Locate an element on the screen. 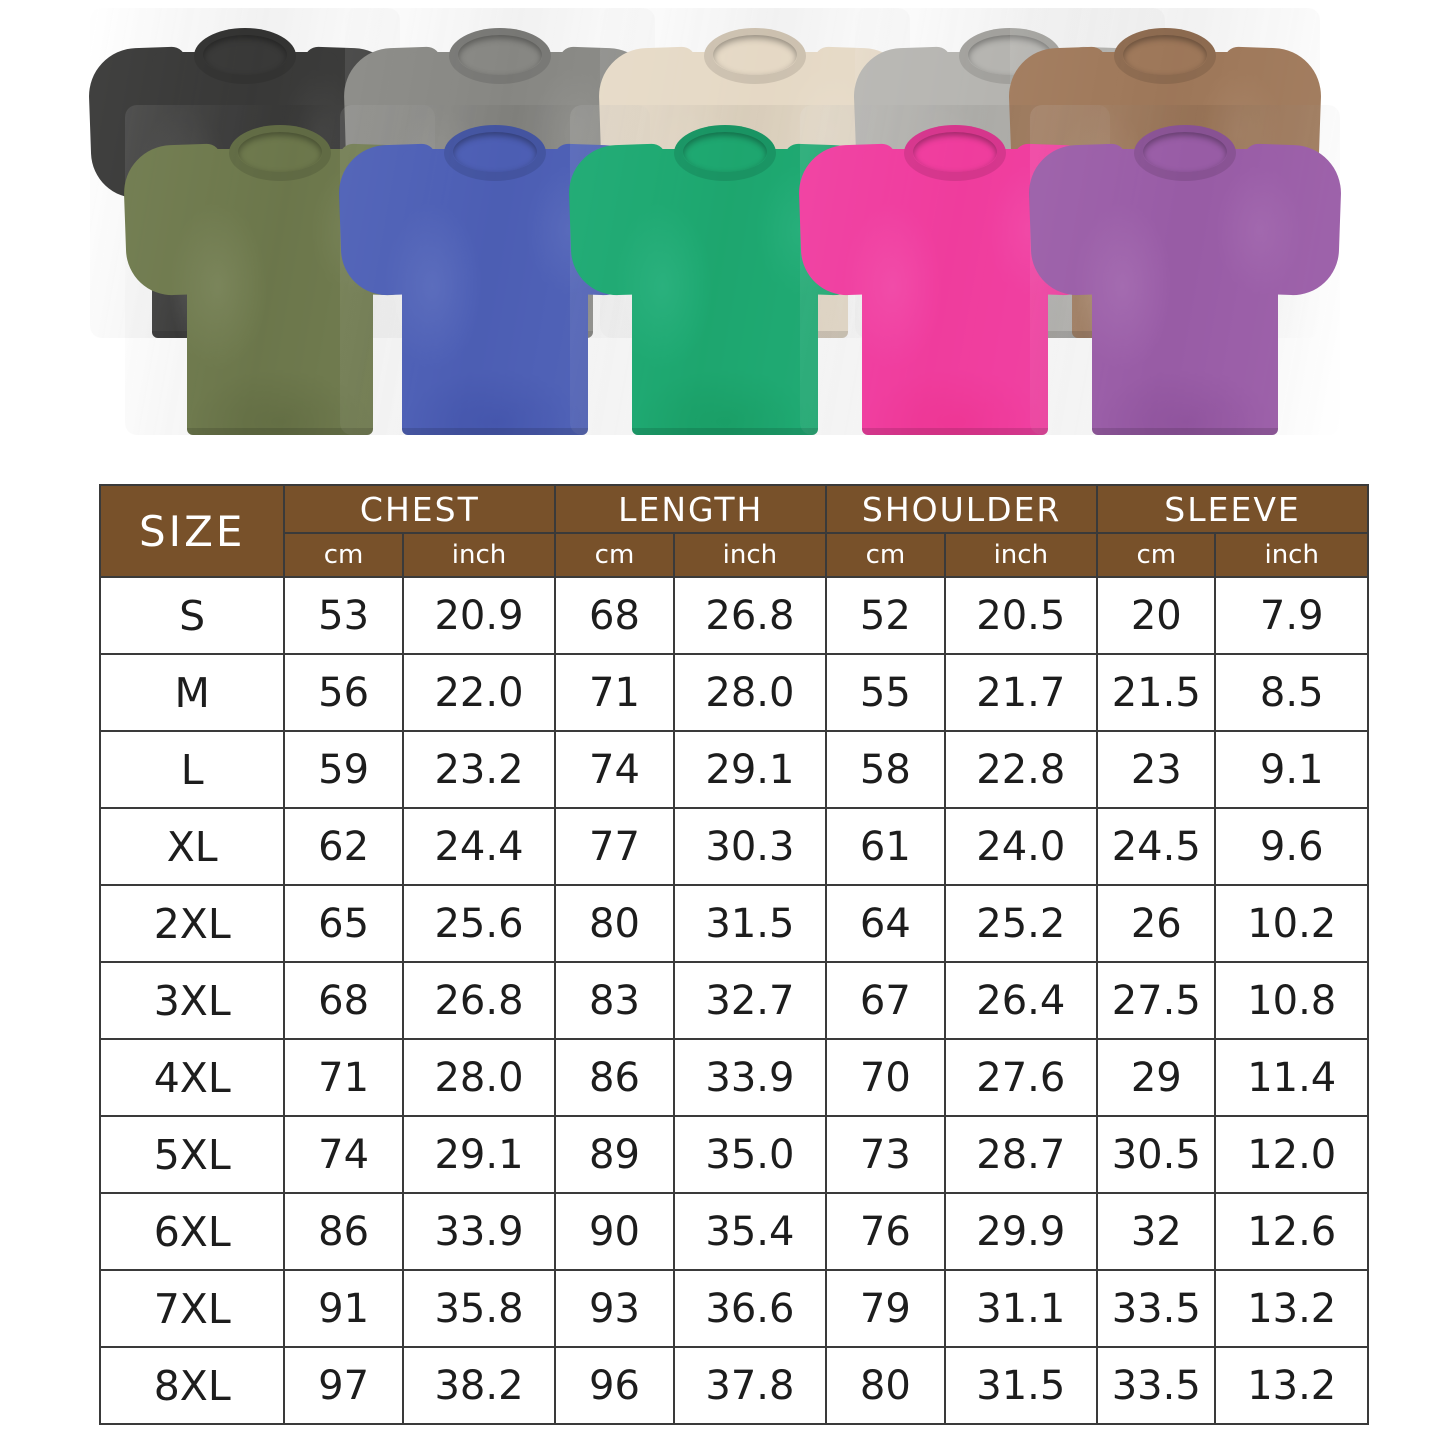 The image size is (1445, 1445). cell-length_cm: 68 is located at coordinates (614, 615).